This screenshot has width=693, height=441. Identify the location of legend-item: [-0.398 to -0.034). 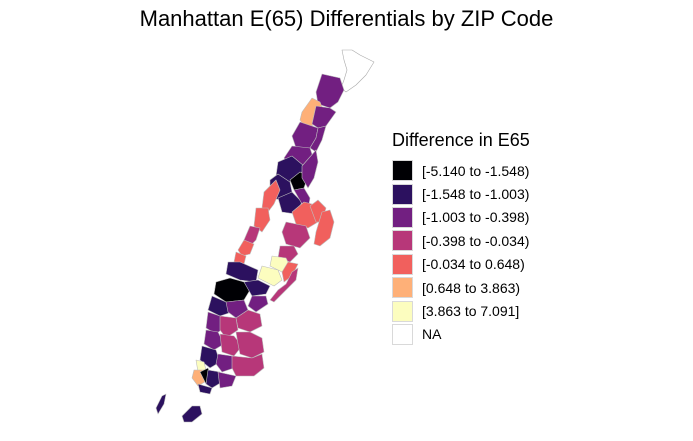
(461, 240).